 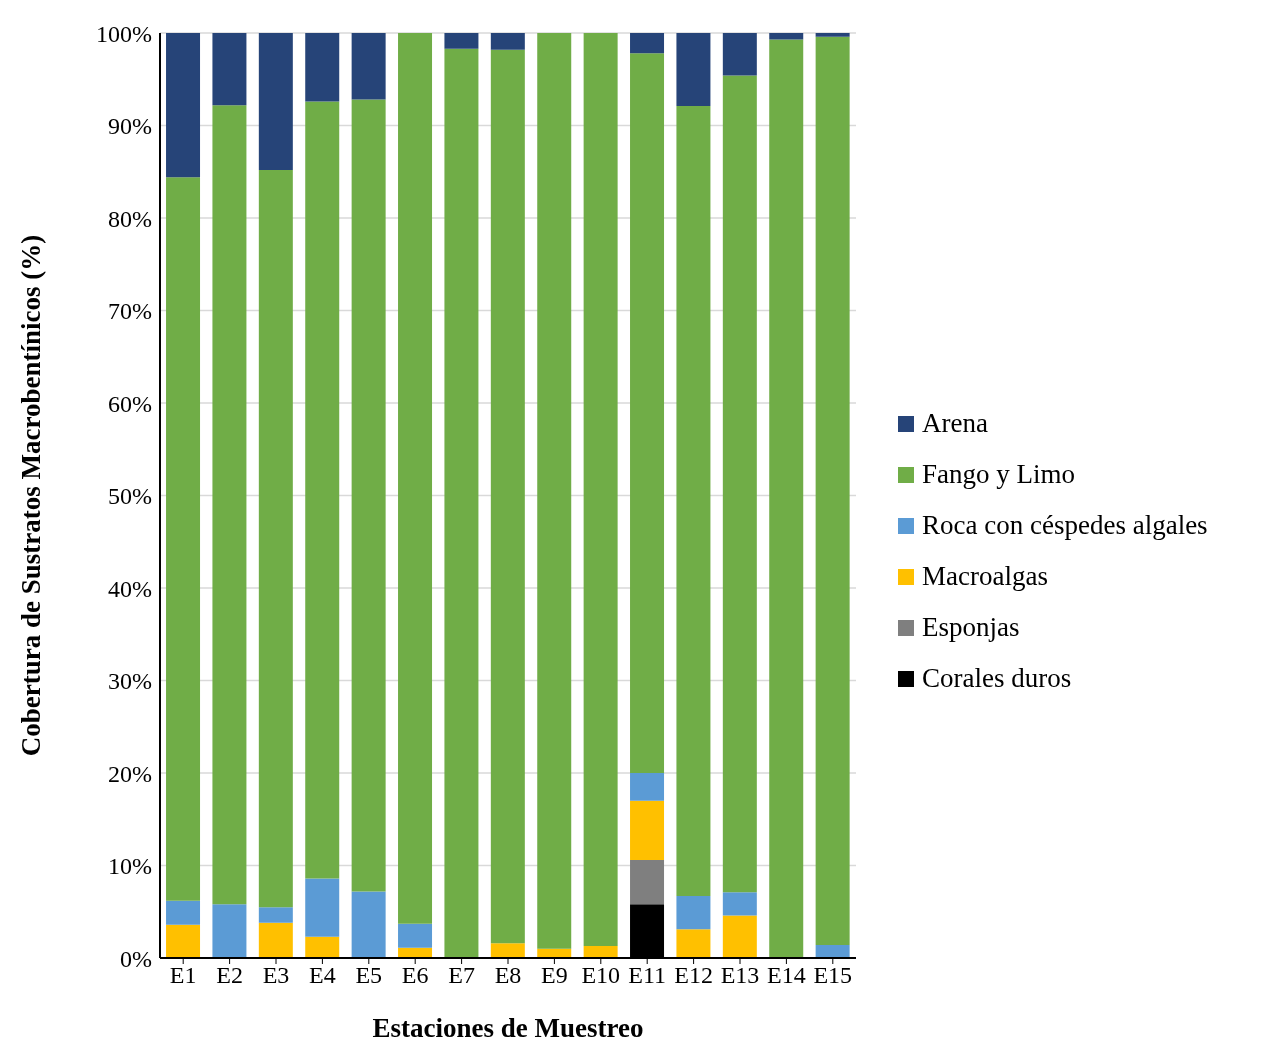 I want to click on x-axis-title: Estaciones de Muestreo, so click(x=508, y=1026).